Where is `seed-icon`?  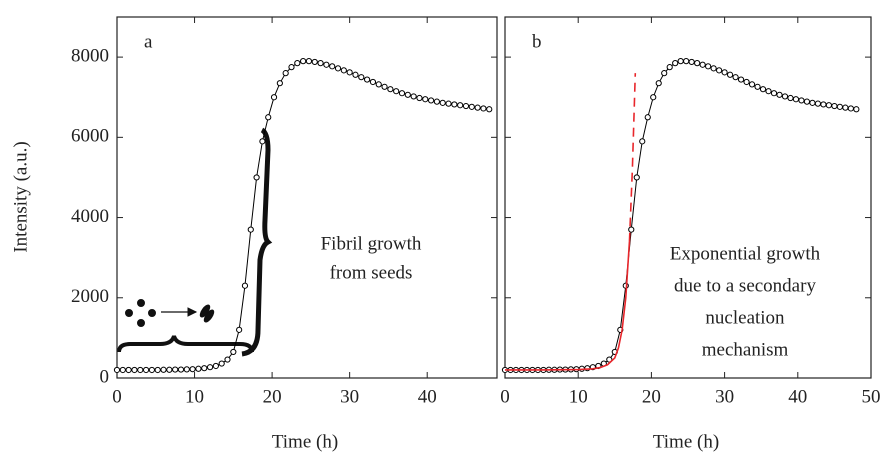 seed-icon is located at coordinates (170, 313).